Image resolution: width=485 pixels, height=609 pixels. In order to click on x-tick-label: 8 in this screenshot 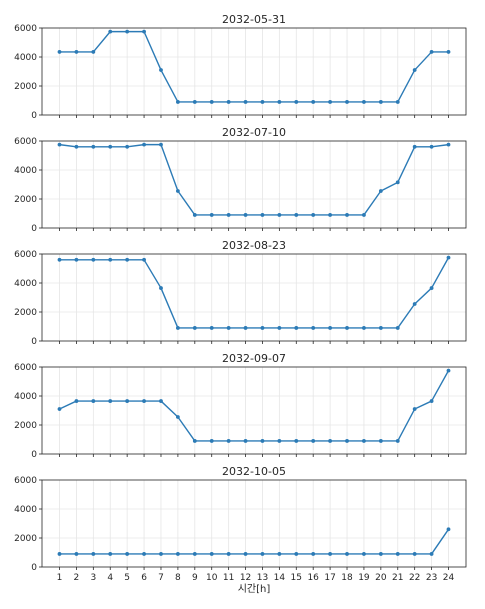, I will do `click(178, 578)`.